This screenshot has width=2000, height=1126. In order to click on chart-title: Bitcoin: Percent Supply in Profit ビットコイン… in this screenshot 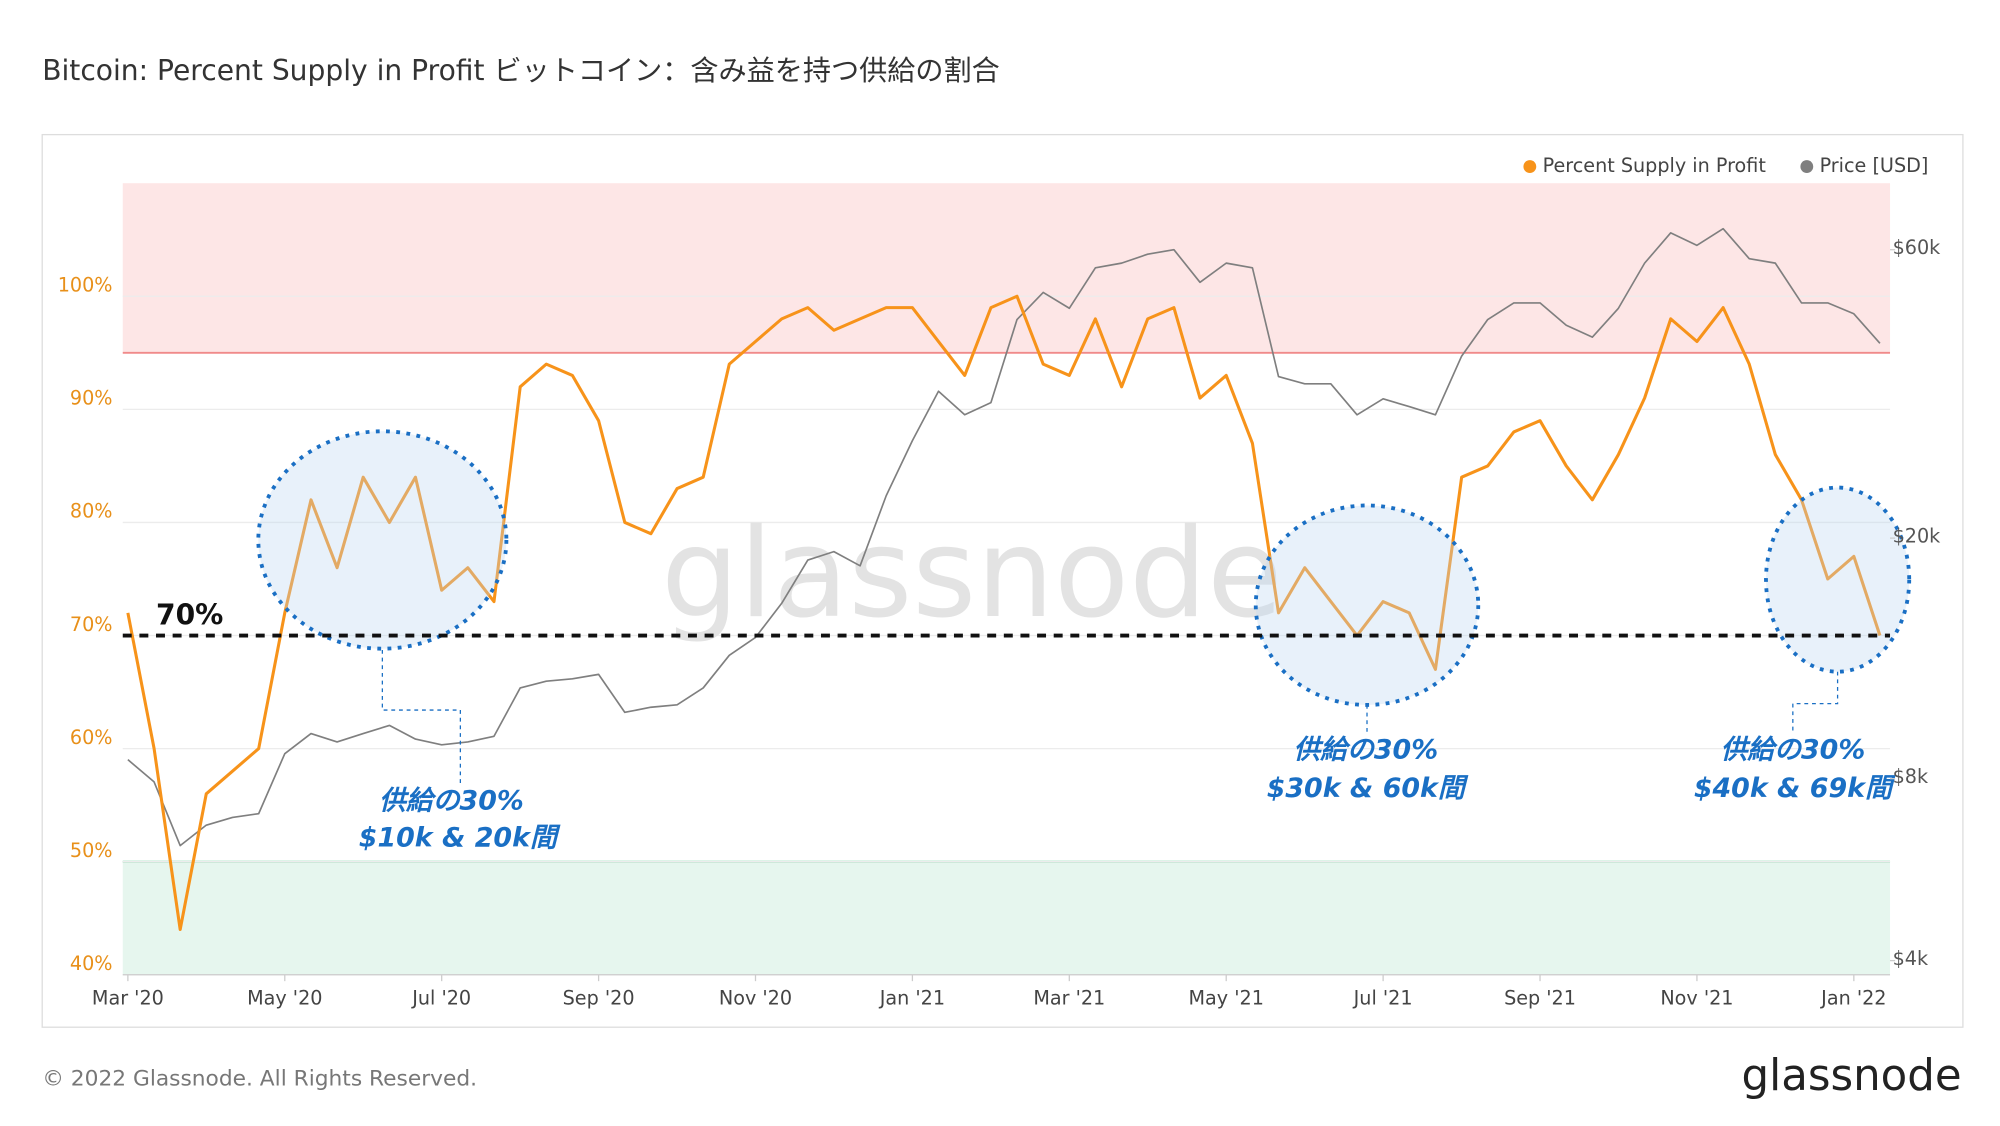, I will do `click(521, 70)`.